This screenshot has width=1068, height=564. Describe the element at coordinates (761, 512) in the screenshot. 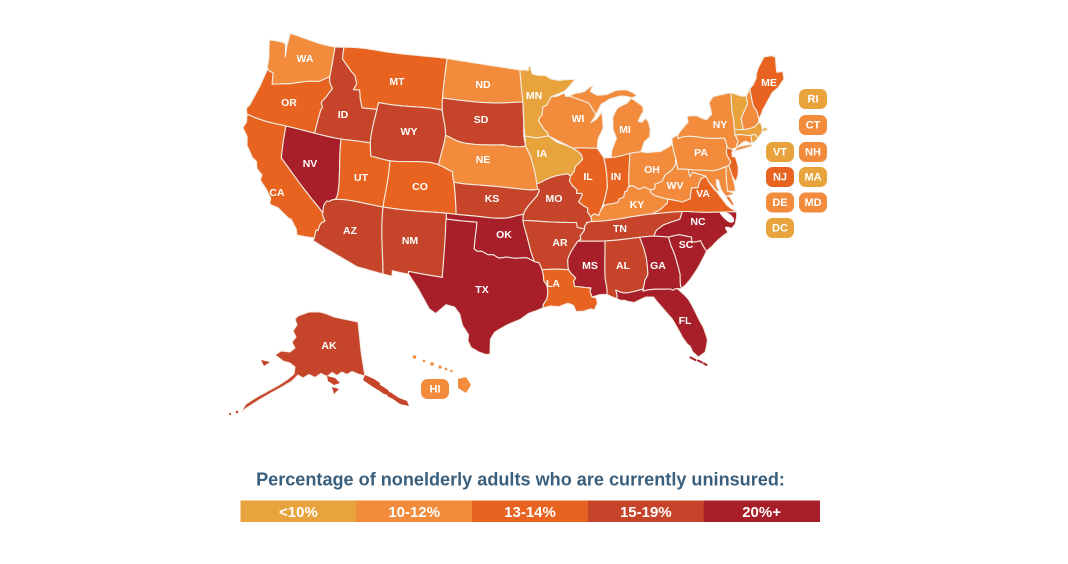

I see `svg-text: 20%+` at that location.